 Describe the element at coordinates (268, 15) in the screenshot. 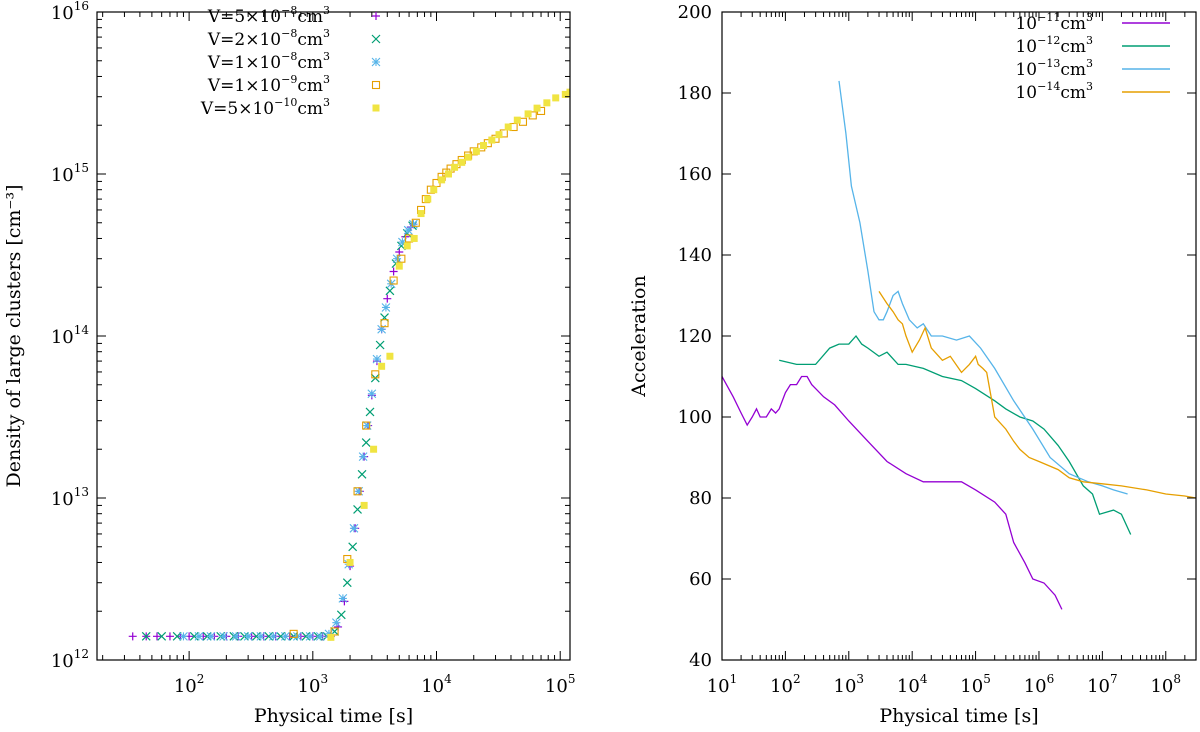

I see `legend-label: V=5×10−8cm3` at that location.